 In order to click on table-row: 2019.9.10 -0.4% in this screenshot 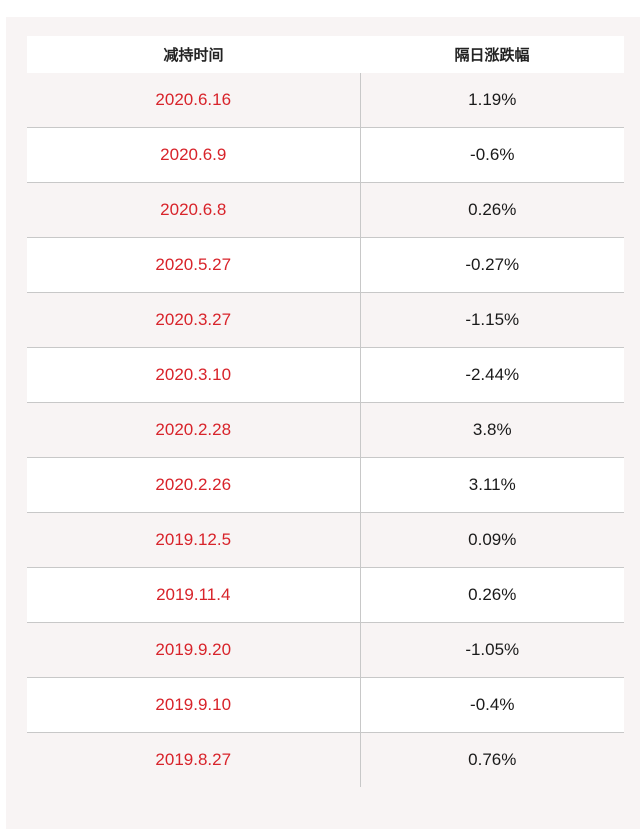, I will do `click(325, 705)`.